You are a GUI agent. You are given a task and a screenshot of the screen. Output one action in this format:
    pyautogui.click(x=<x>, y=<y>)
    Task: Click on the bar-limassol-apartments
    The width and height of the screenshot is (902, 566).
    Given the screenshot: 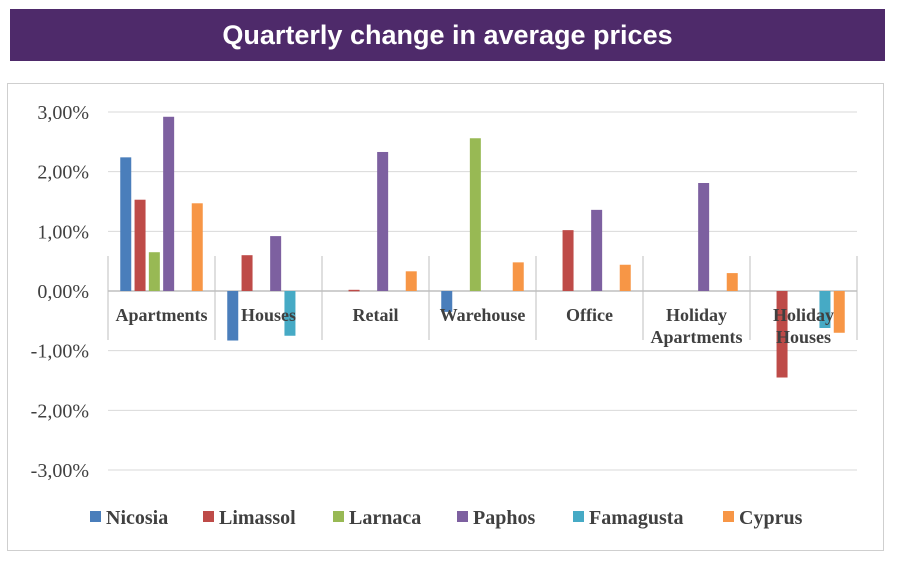 What is the action you would take?
    pyautogui.click(x=140, y=245)
    